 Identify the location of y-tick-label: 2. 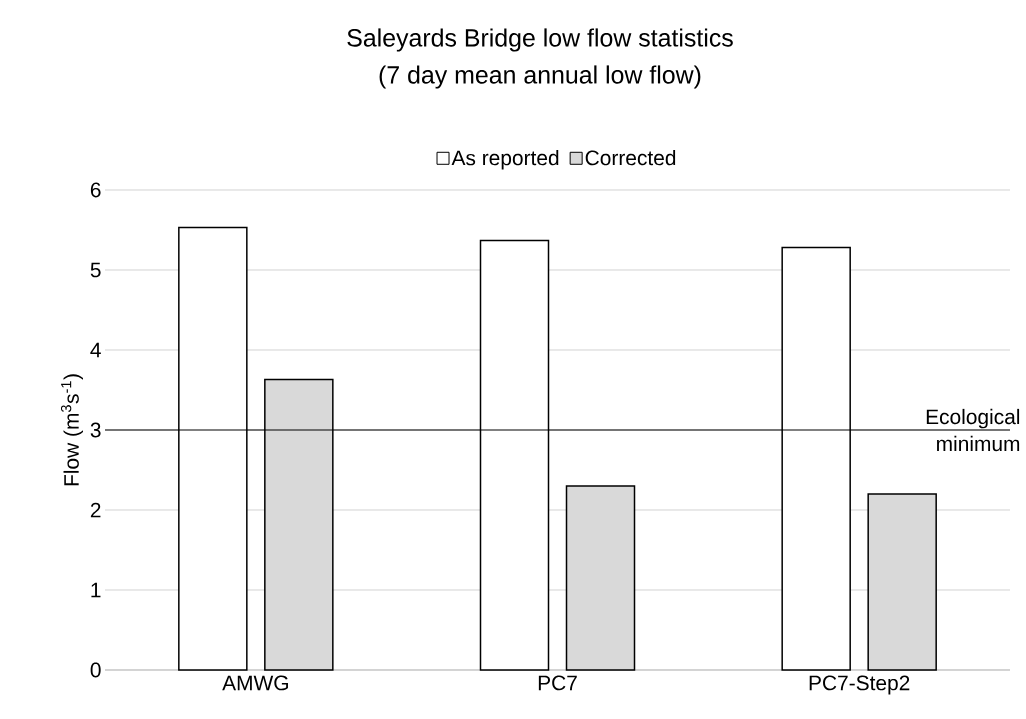
(95, 510).